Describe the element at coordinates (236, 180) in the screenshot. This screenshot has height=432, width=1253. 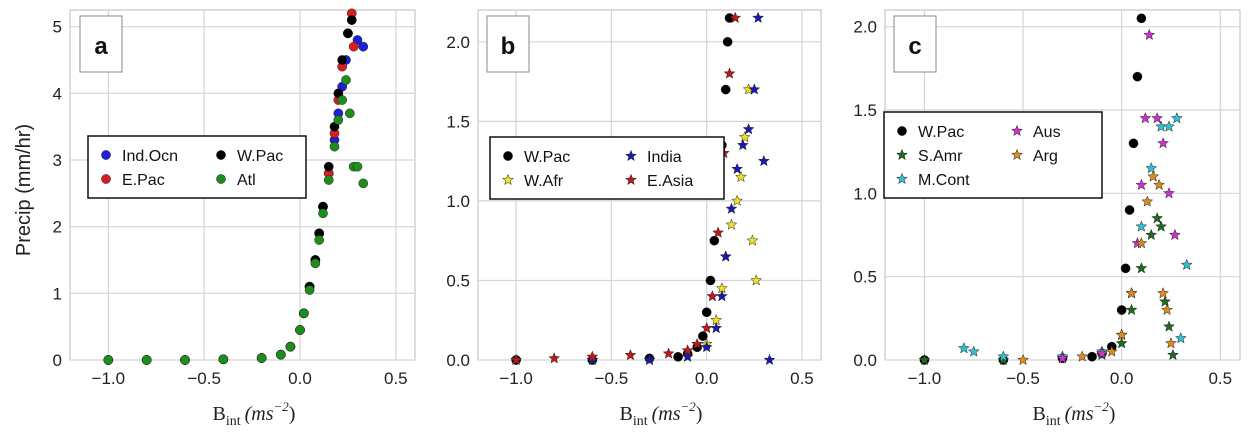
I see `legend-item: Atl` at that location.